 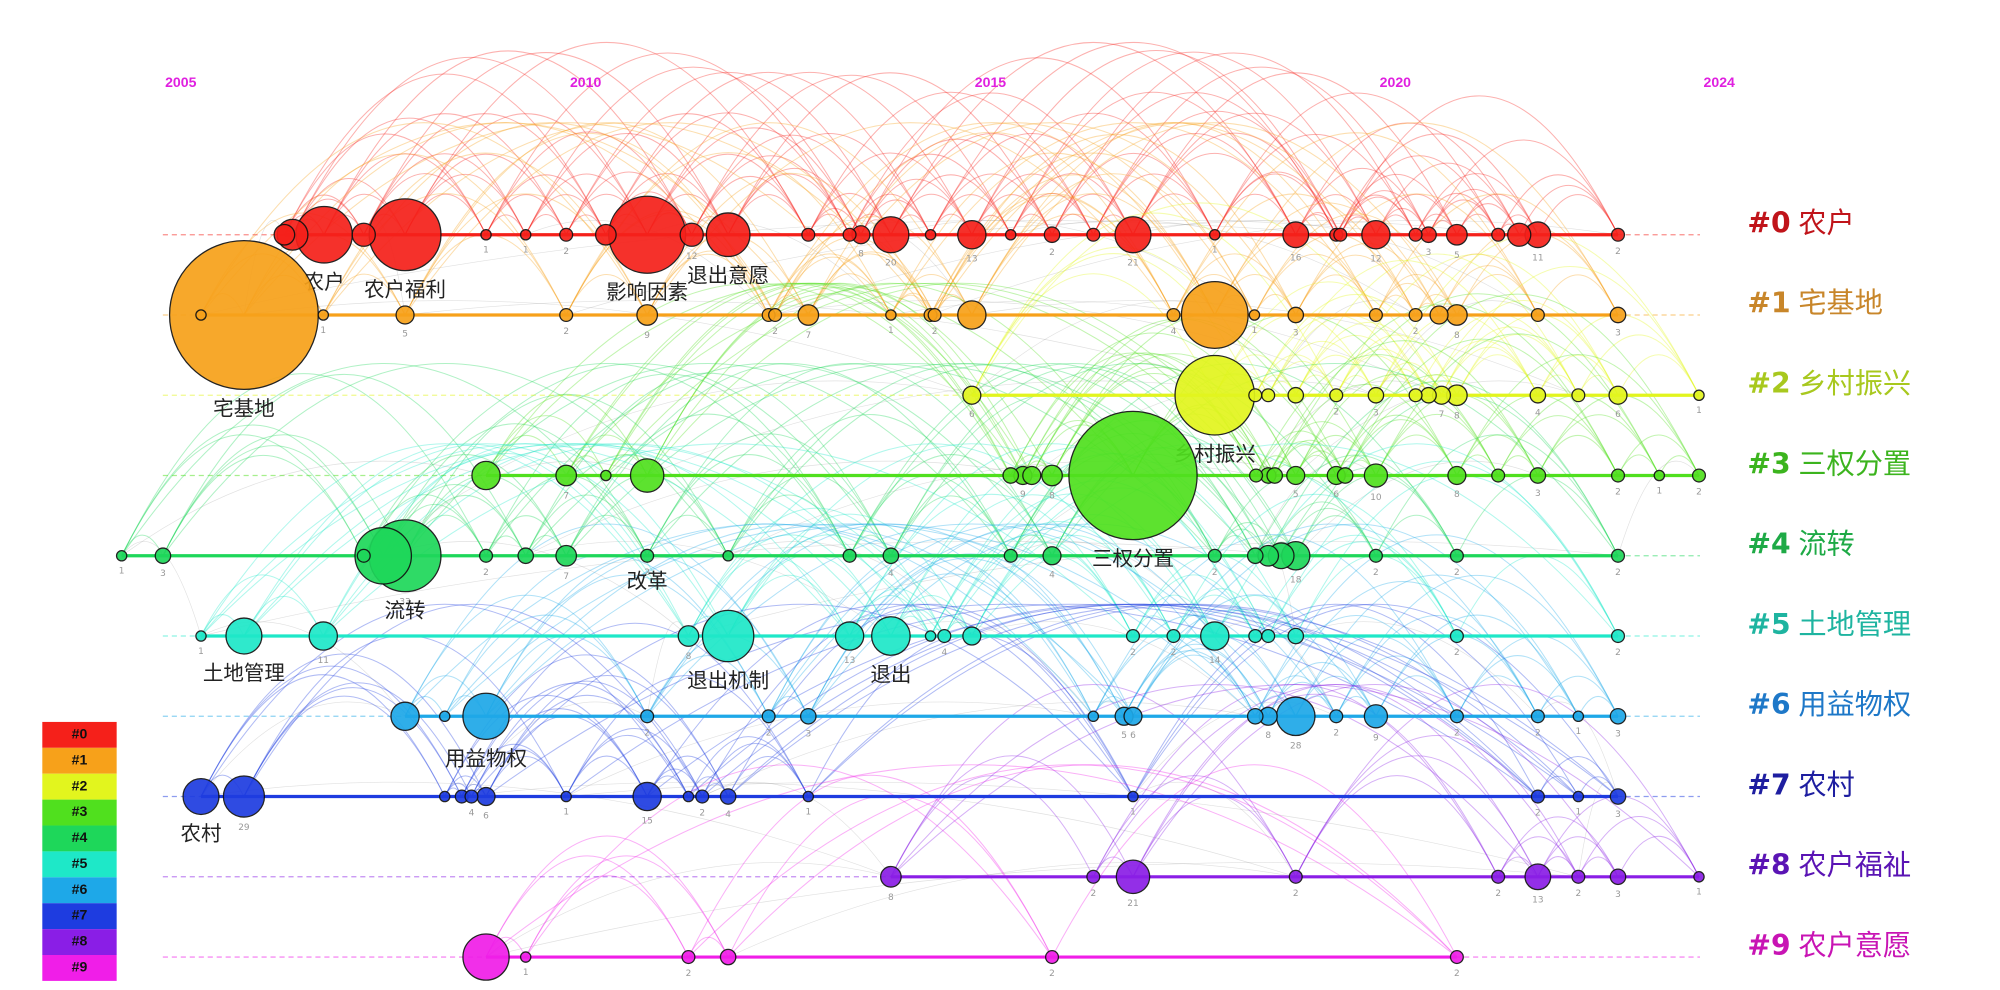 What do you see at coordinates (1336, 495) in the screenshot?
I see `node-count: 6` at bounding box center [1336, 495].